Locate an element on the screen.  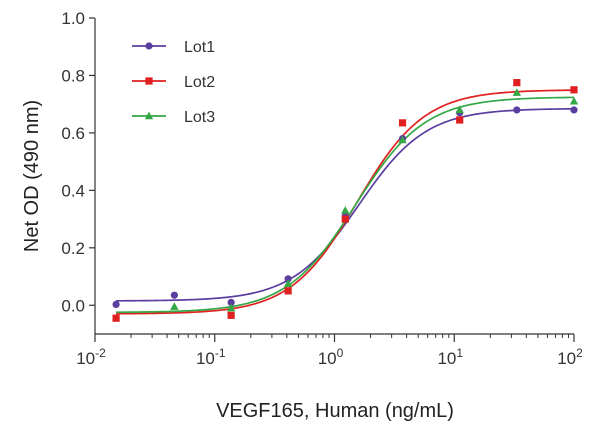
y-tick-label: 0.0 is located at coordinates (73, 305).